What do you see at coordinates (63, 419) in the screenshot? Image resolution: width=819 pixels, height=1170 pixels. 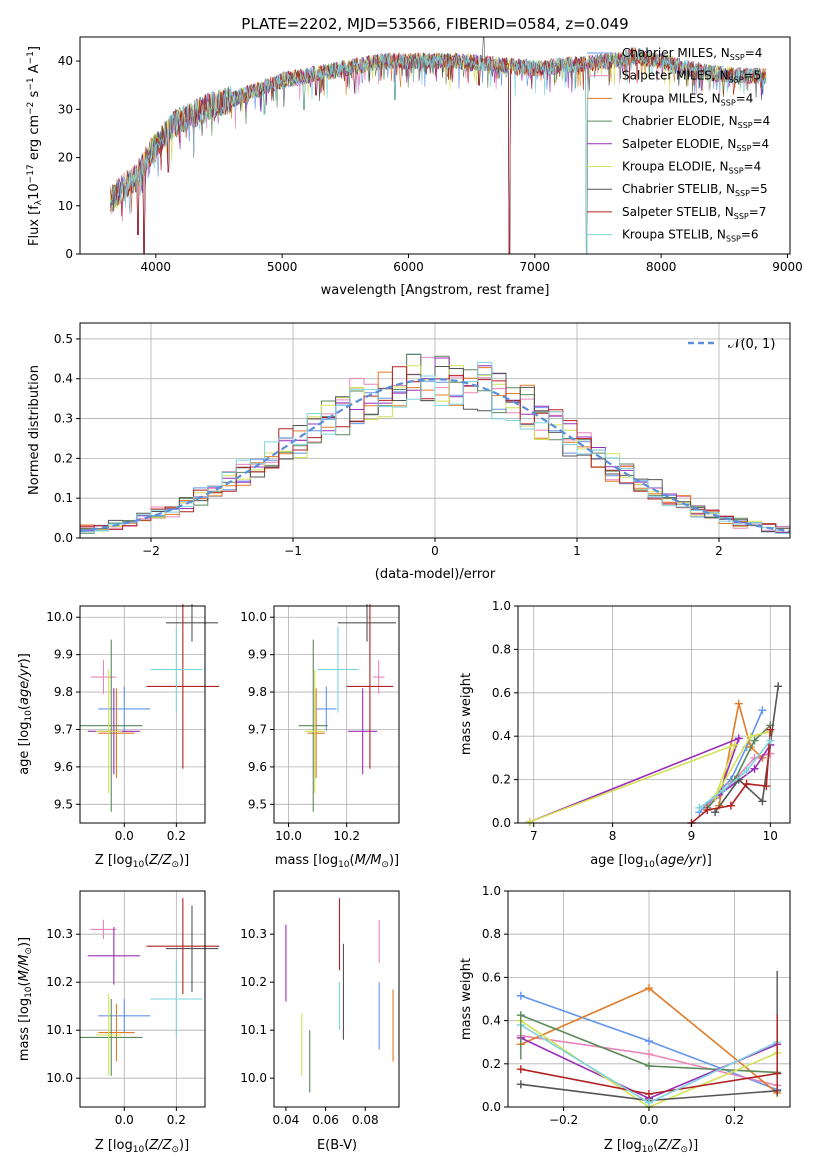 I see `y-tick-label: 0.3` at bounding box center [63, 419].